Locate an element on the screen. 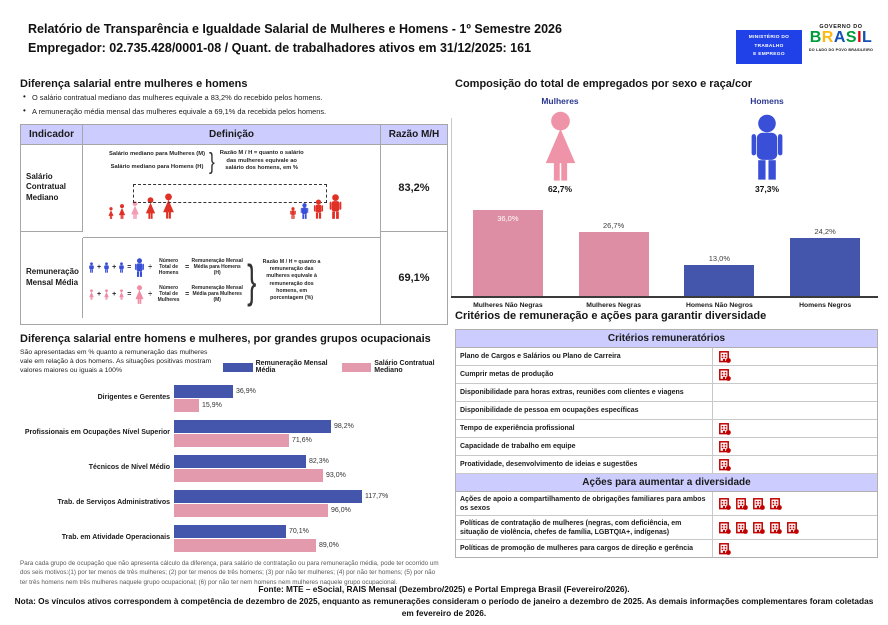  criteria-label: Tempo de experiência profissional is located at coordinates (584, 428).